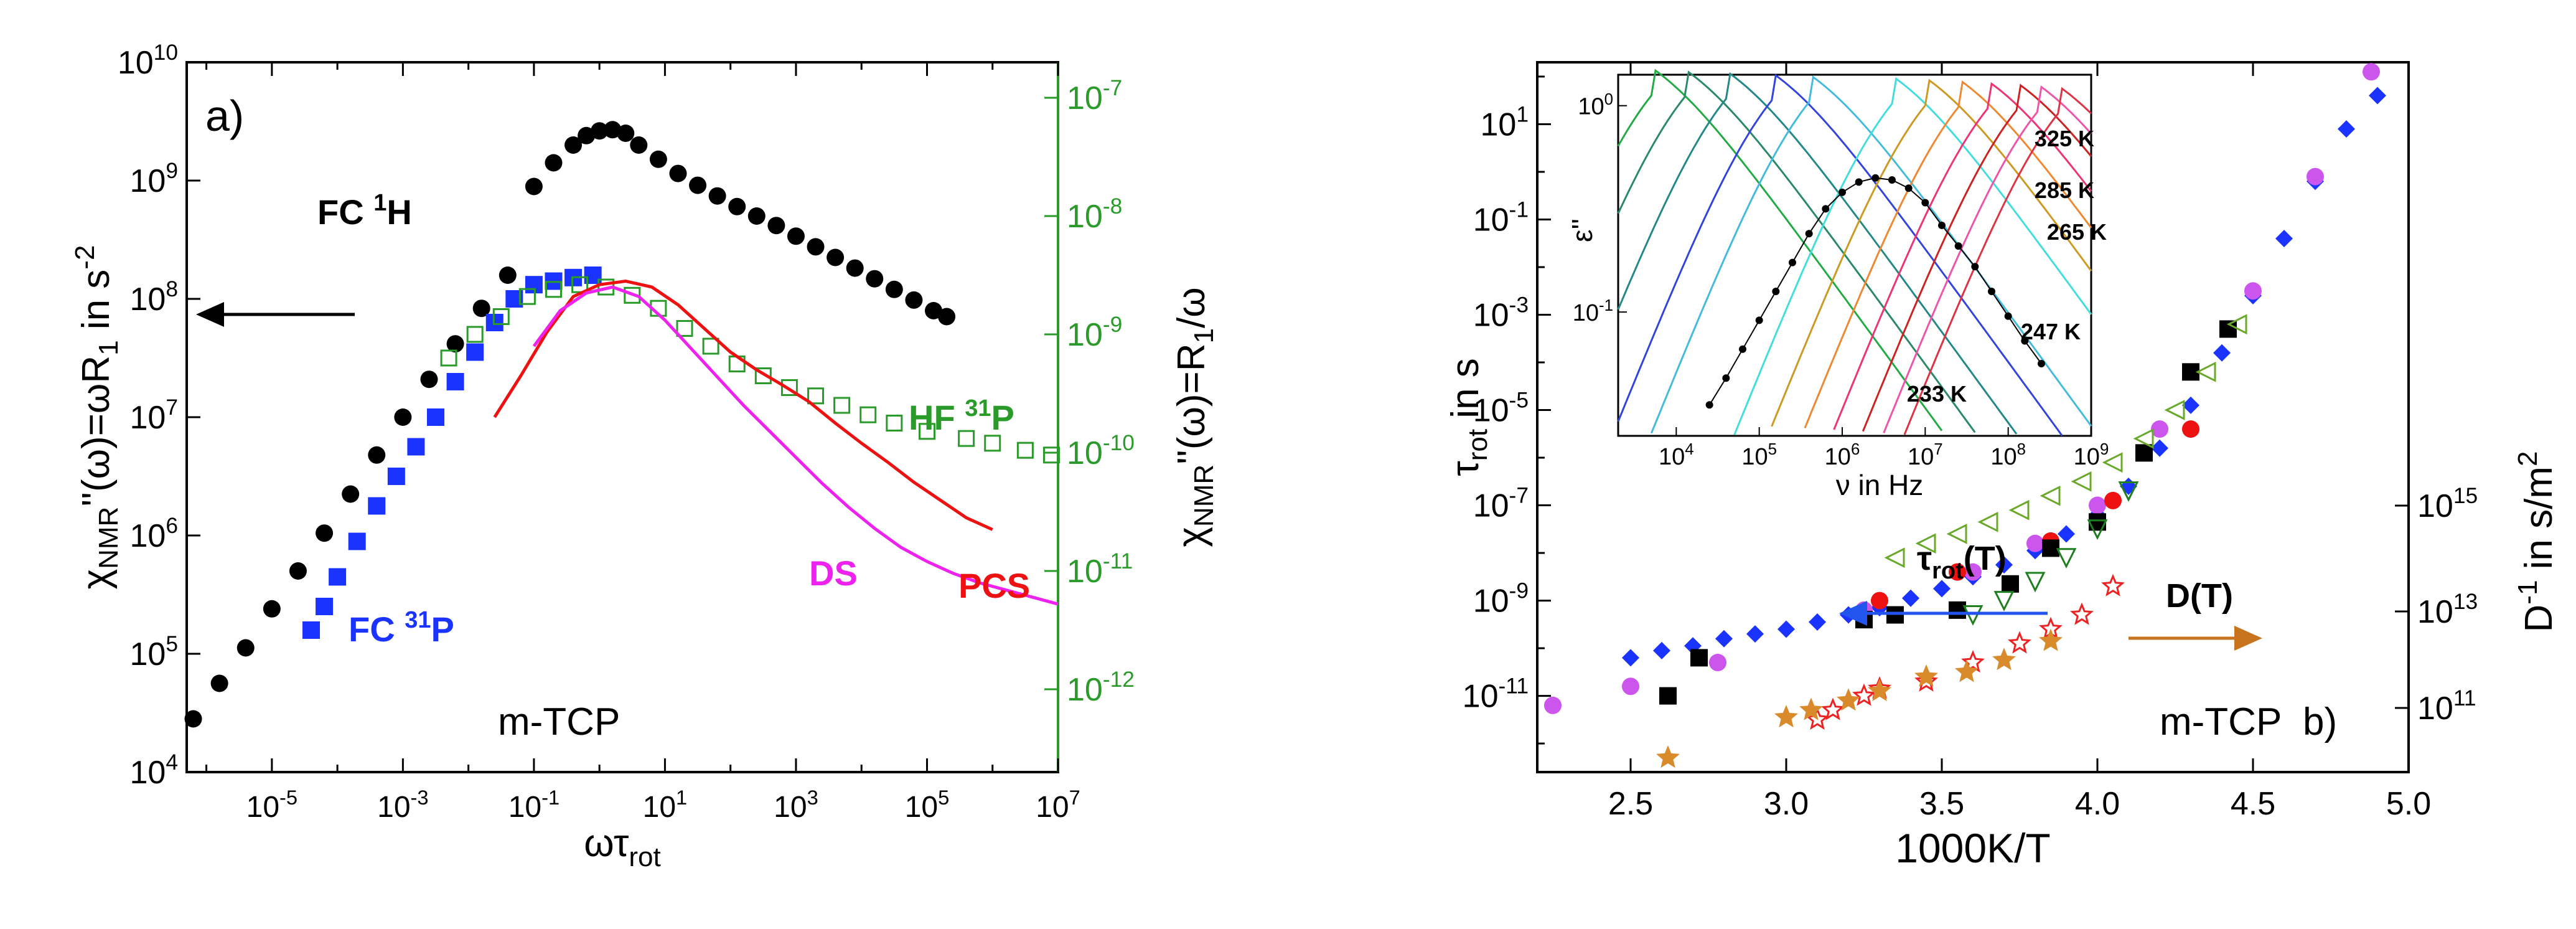 The width and height of the screenshot is (2576, 929). Describe the element at coordinates (534, 805) in the screenshot. I see `x-tick-label: 10⁻¹` at that location.